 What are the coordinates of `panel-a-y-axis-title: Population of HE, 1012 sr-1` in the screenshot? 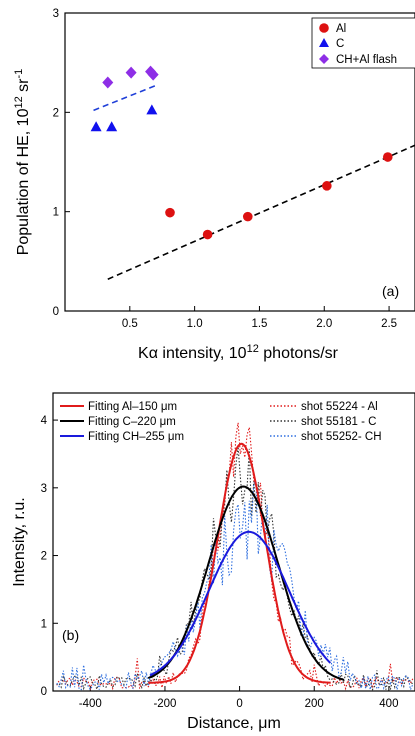 It's located at (22, 162).